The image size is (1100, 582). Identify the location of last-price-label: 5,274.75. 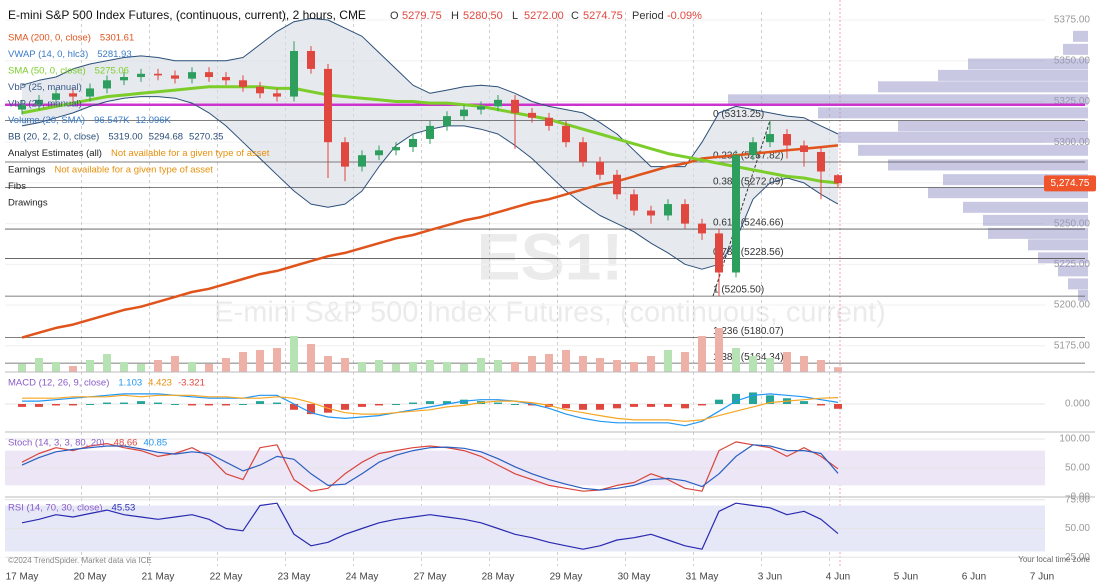
(1070, 183).